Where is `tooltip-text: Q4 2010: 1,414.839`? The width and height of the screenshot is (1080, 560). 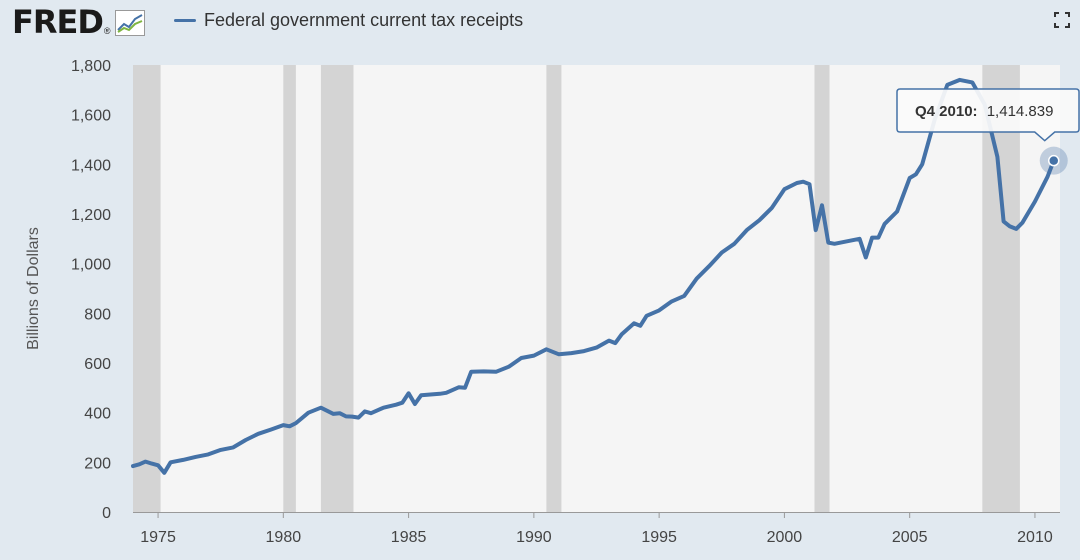
tooltip-text: Q4 2010: 1,414.839 is located at coordinates (984, 111).